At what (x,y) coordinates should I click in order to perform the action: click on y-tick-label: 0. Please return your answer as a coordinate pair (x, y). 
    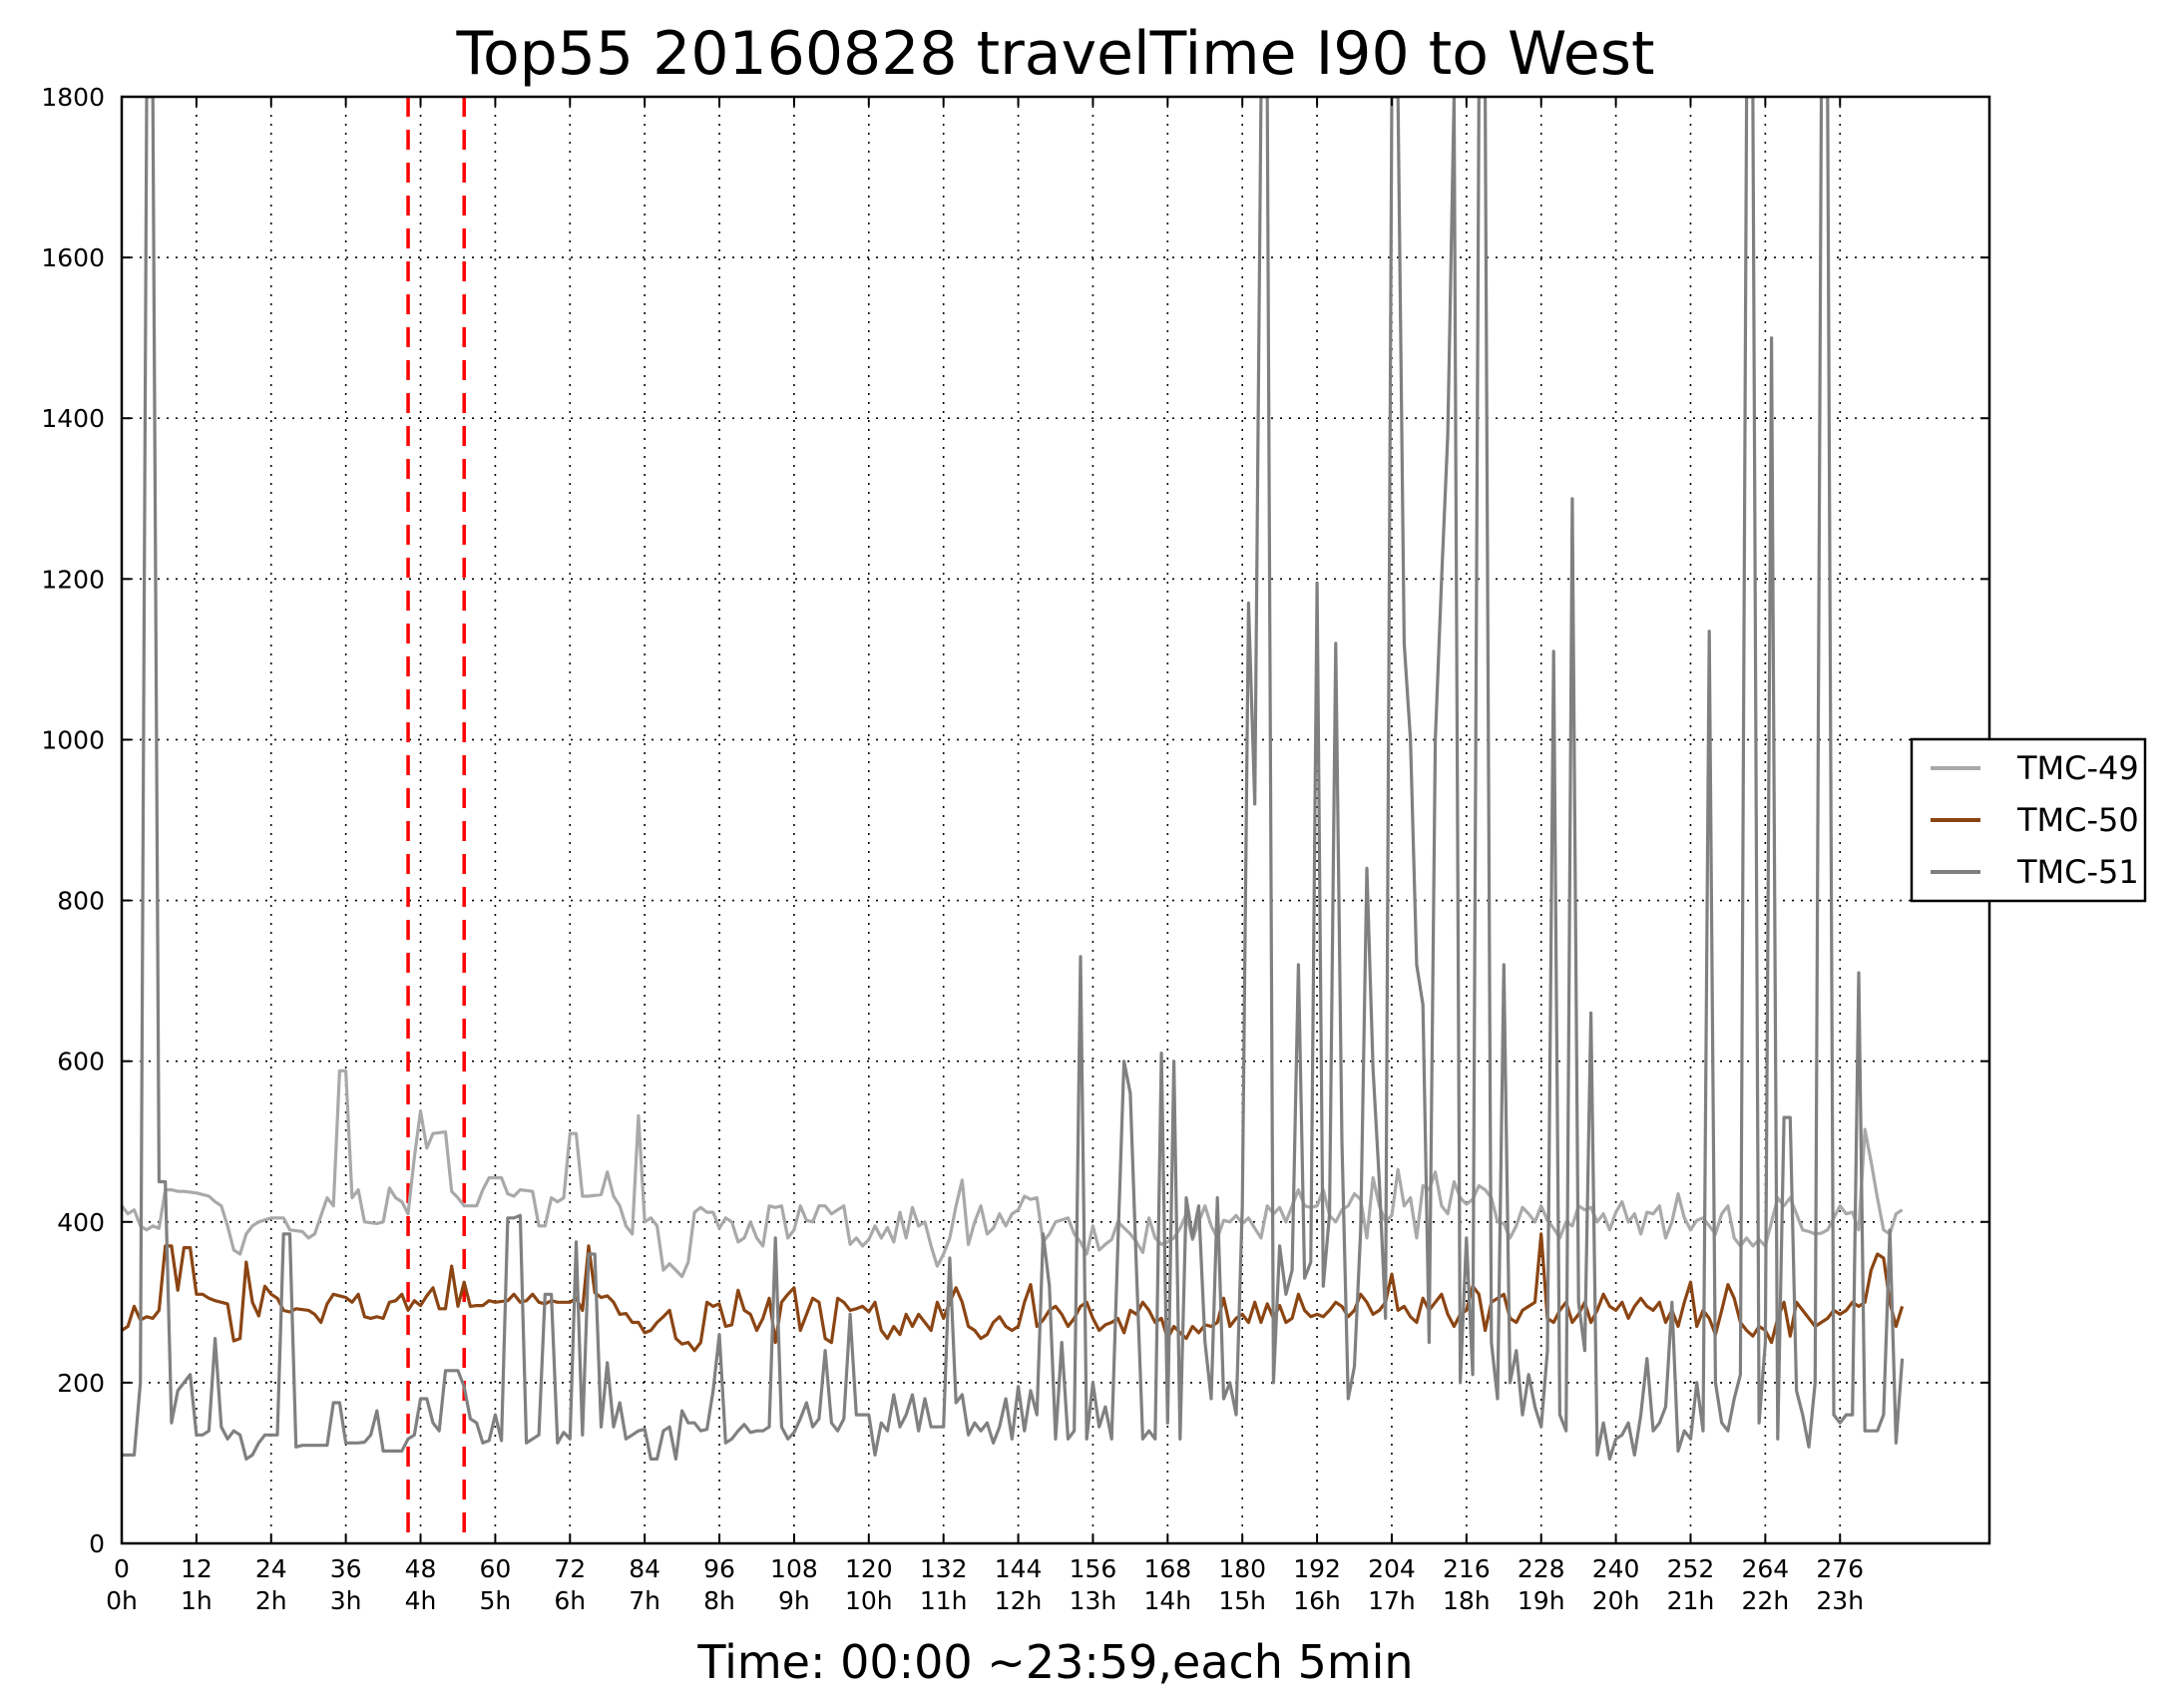
    Looking at the image, I should click on (97, 1543).